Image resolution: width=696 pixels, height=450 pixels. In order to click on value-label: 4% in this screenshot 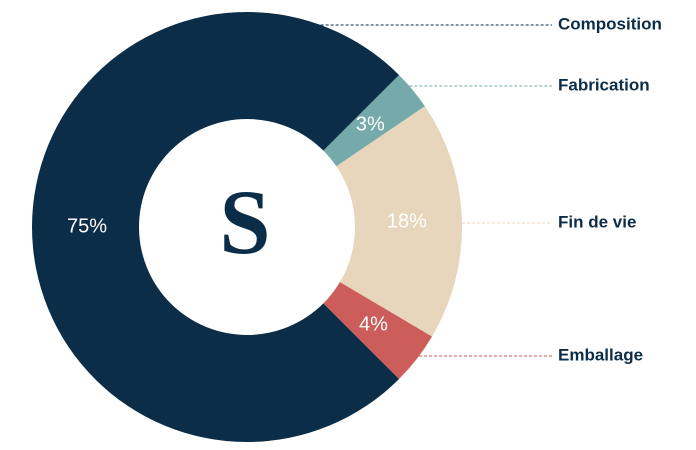, I will do `click(373, 324)`.